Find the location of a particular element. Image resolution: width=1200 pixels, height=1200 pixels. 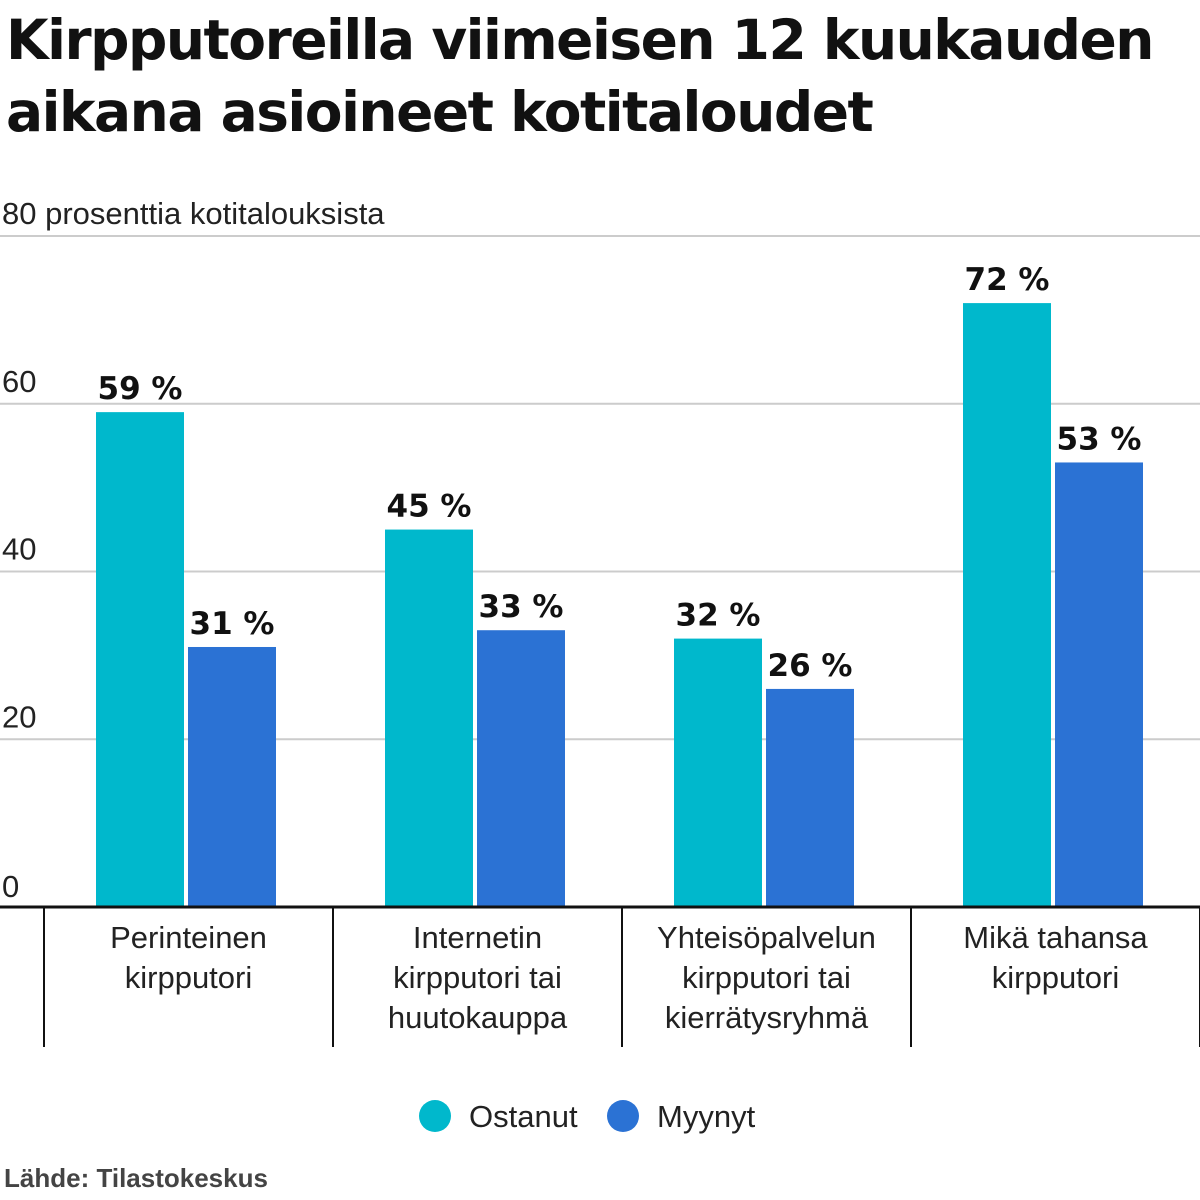

legend-label-myynyt: Myynyt is located at coordinates (706, 1116).